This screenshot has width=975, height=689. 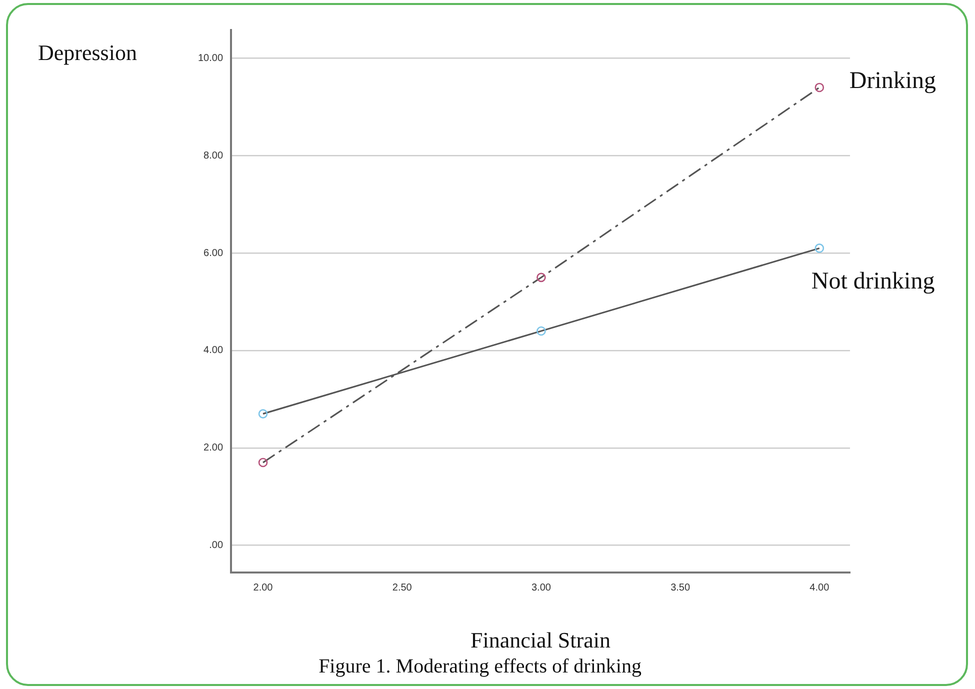 What do you see at coordinates (216, 546) in the screenshot?
I see `y-tick-label: .00` at bounding box center [216, 546].